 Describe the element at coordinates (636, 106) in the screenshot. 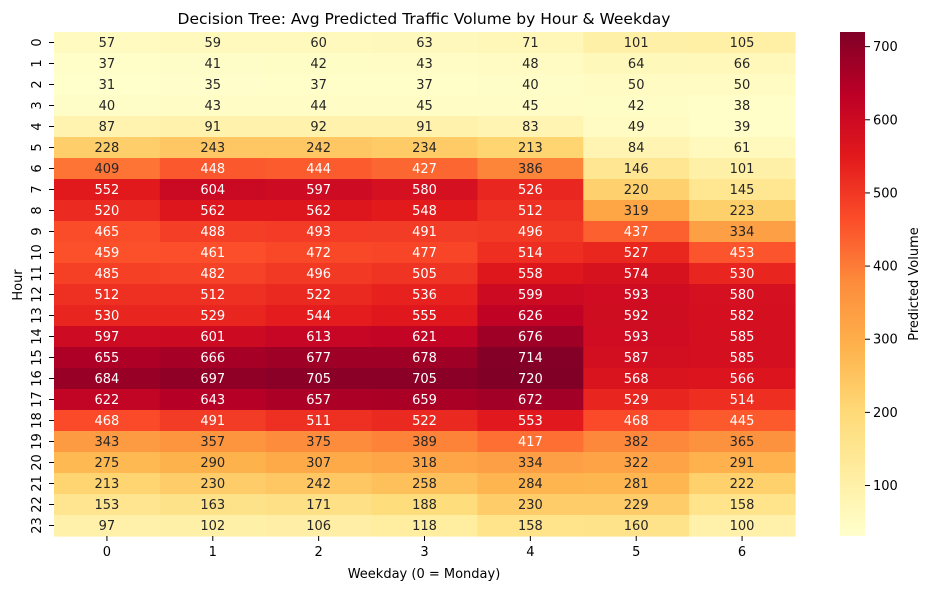

I see `cell-value-label: 42` at that location.